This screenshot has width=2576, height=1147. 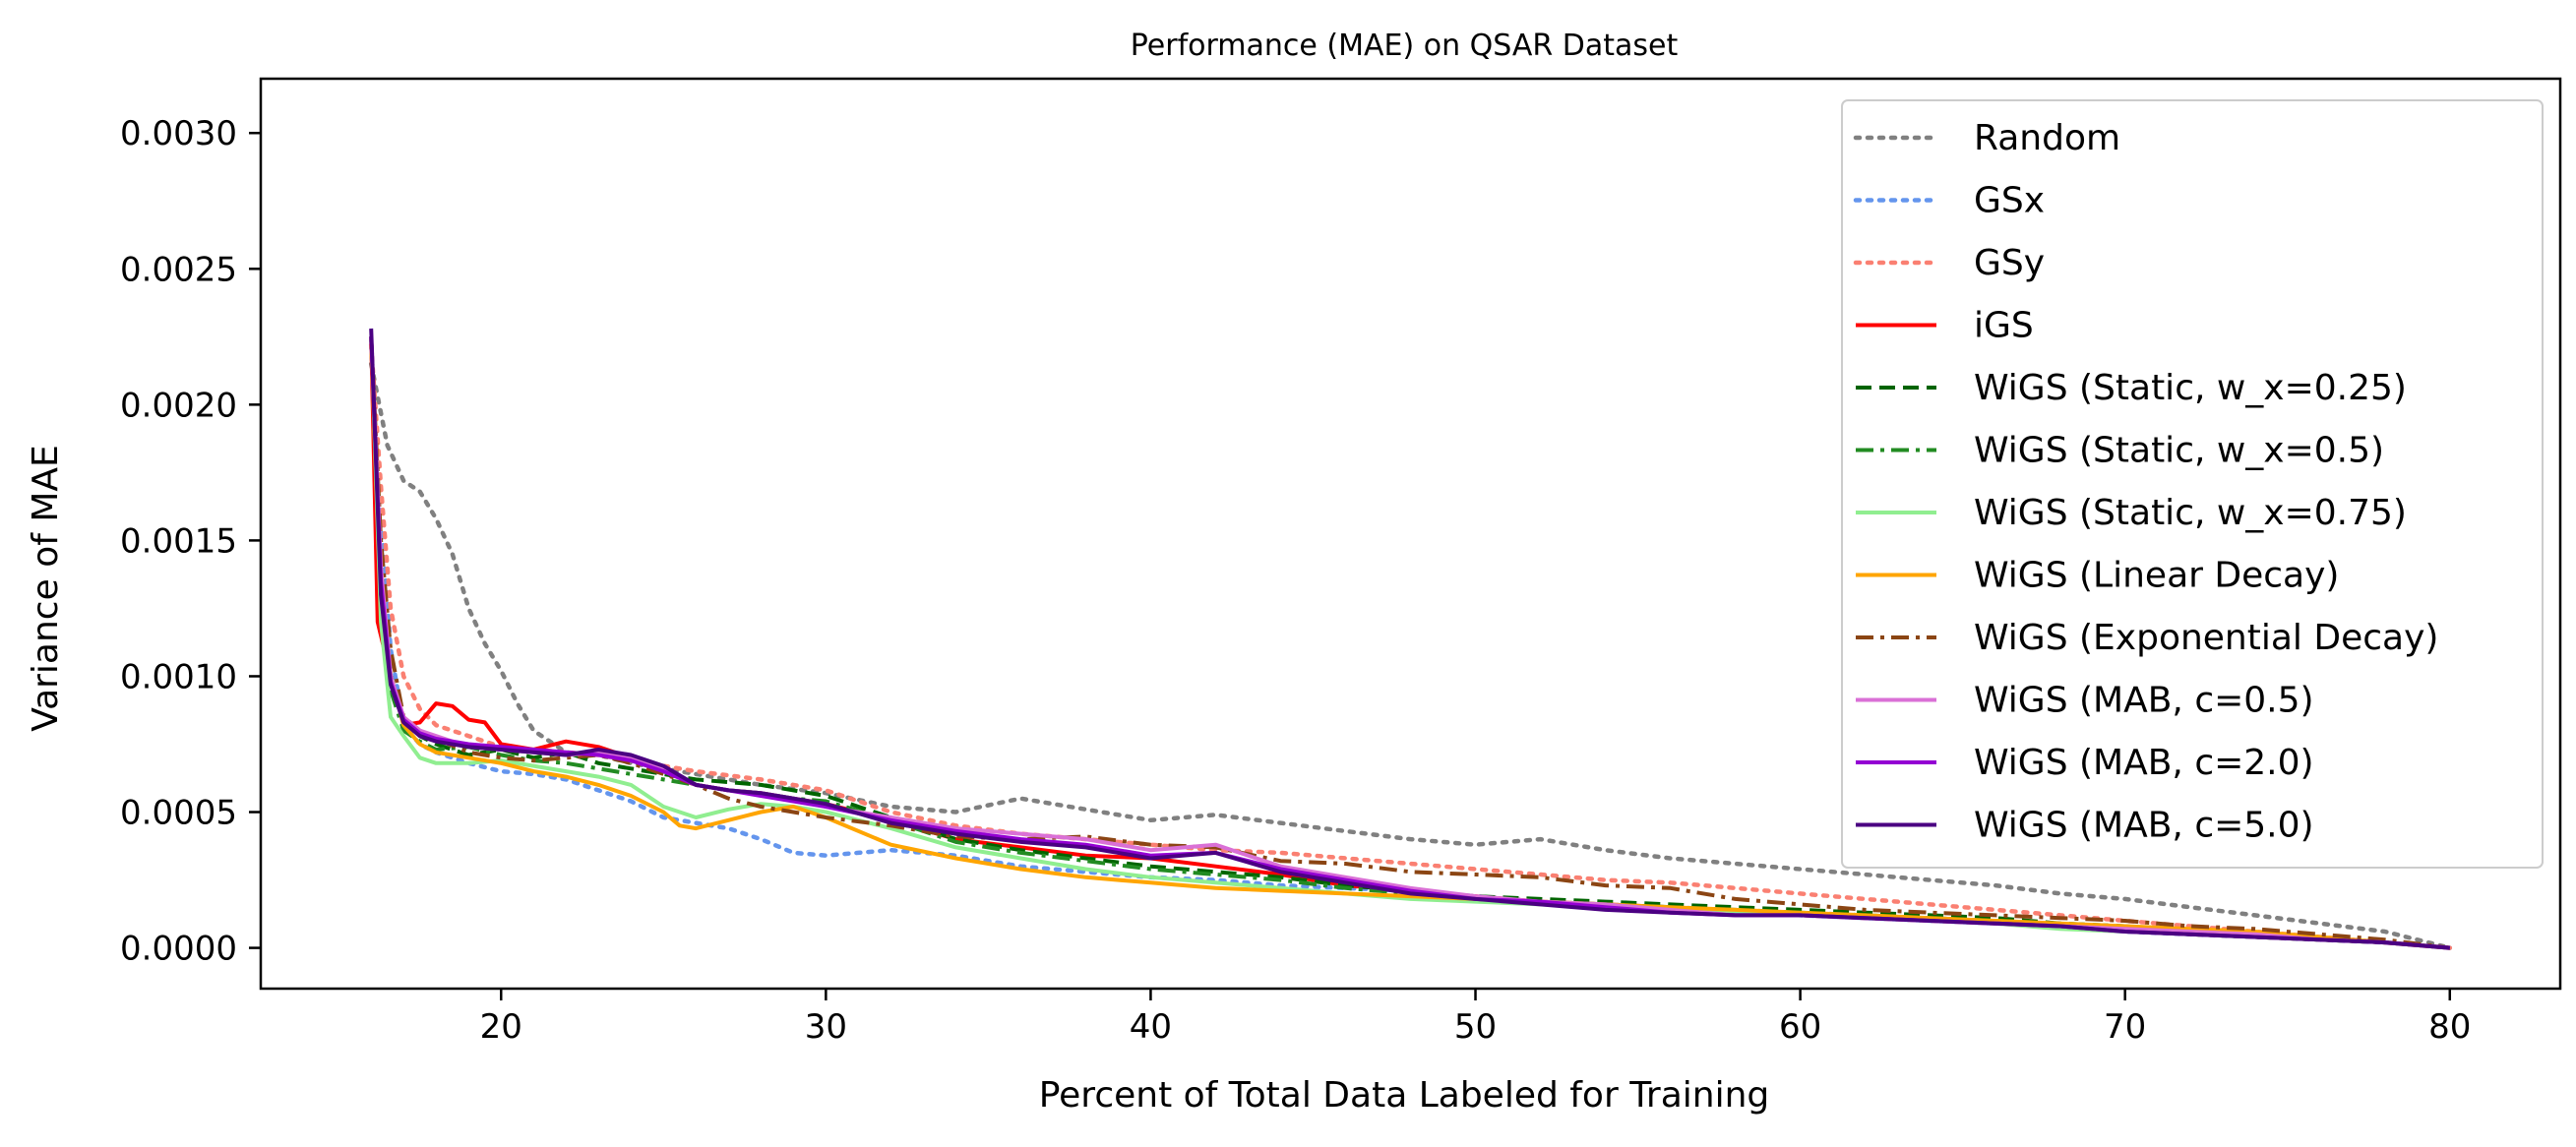 I want to click on x-tick-label: 30, so click(x=826, y=1027).